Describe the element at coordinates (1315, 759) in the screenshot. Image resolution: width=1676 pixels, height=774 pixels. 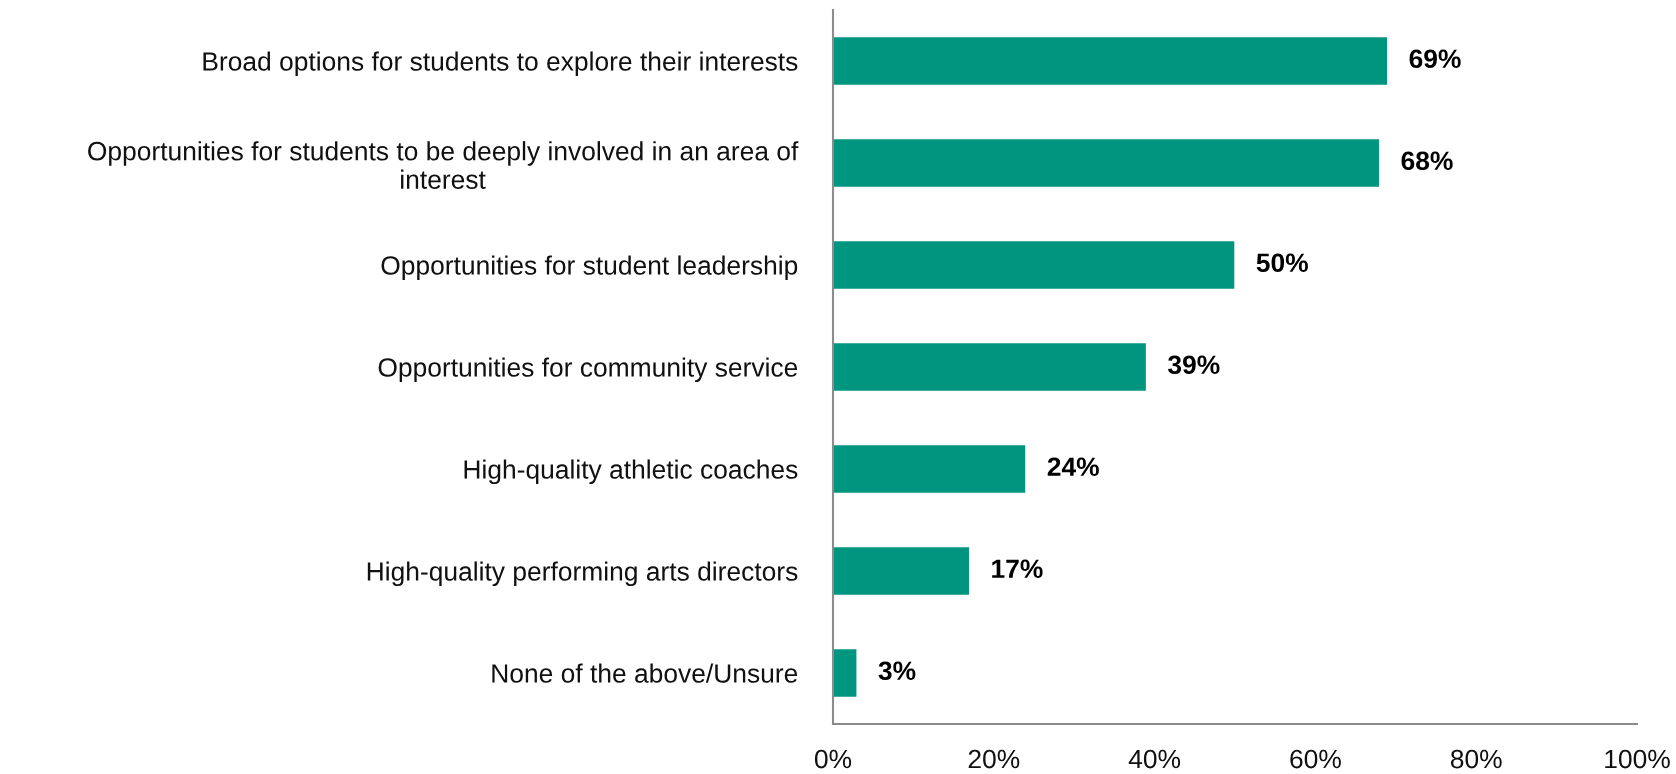
I see `x-tick-label: 60%` at that location.